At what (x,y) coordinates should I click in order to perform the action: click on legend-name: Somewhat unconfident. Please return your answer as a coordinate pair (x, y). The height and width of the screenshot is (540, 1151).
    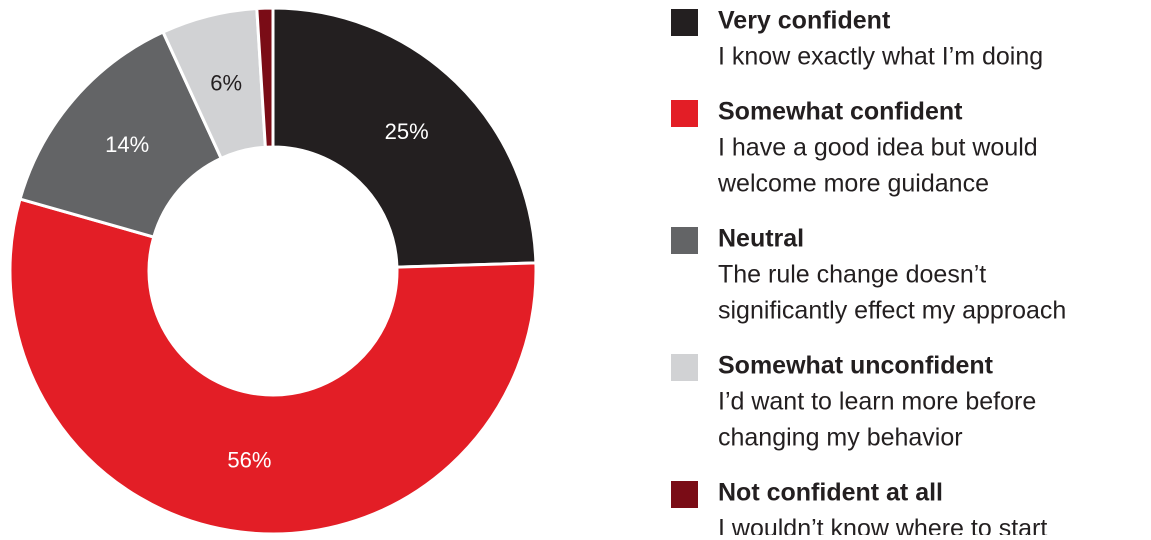
    Looking at the image, I should click on (856, 366).